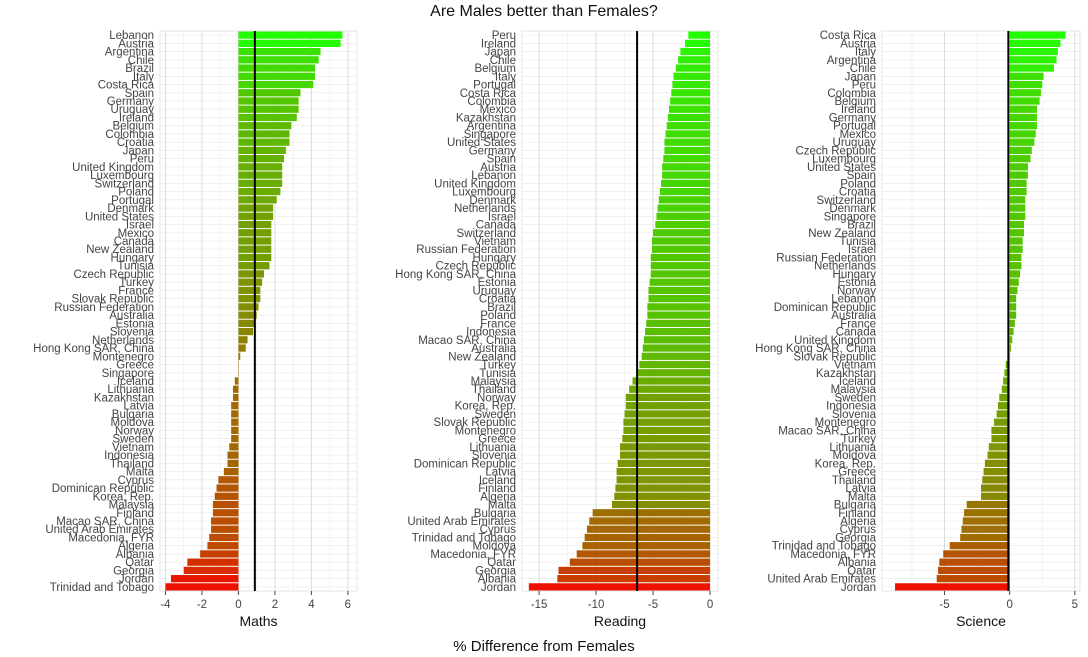 The height and width of the screenshot is (657, 1088). Describe the element at coordinates (235, 430) in the screenshot. I see `maths-bar-norway` at that location.